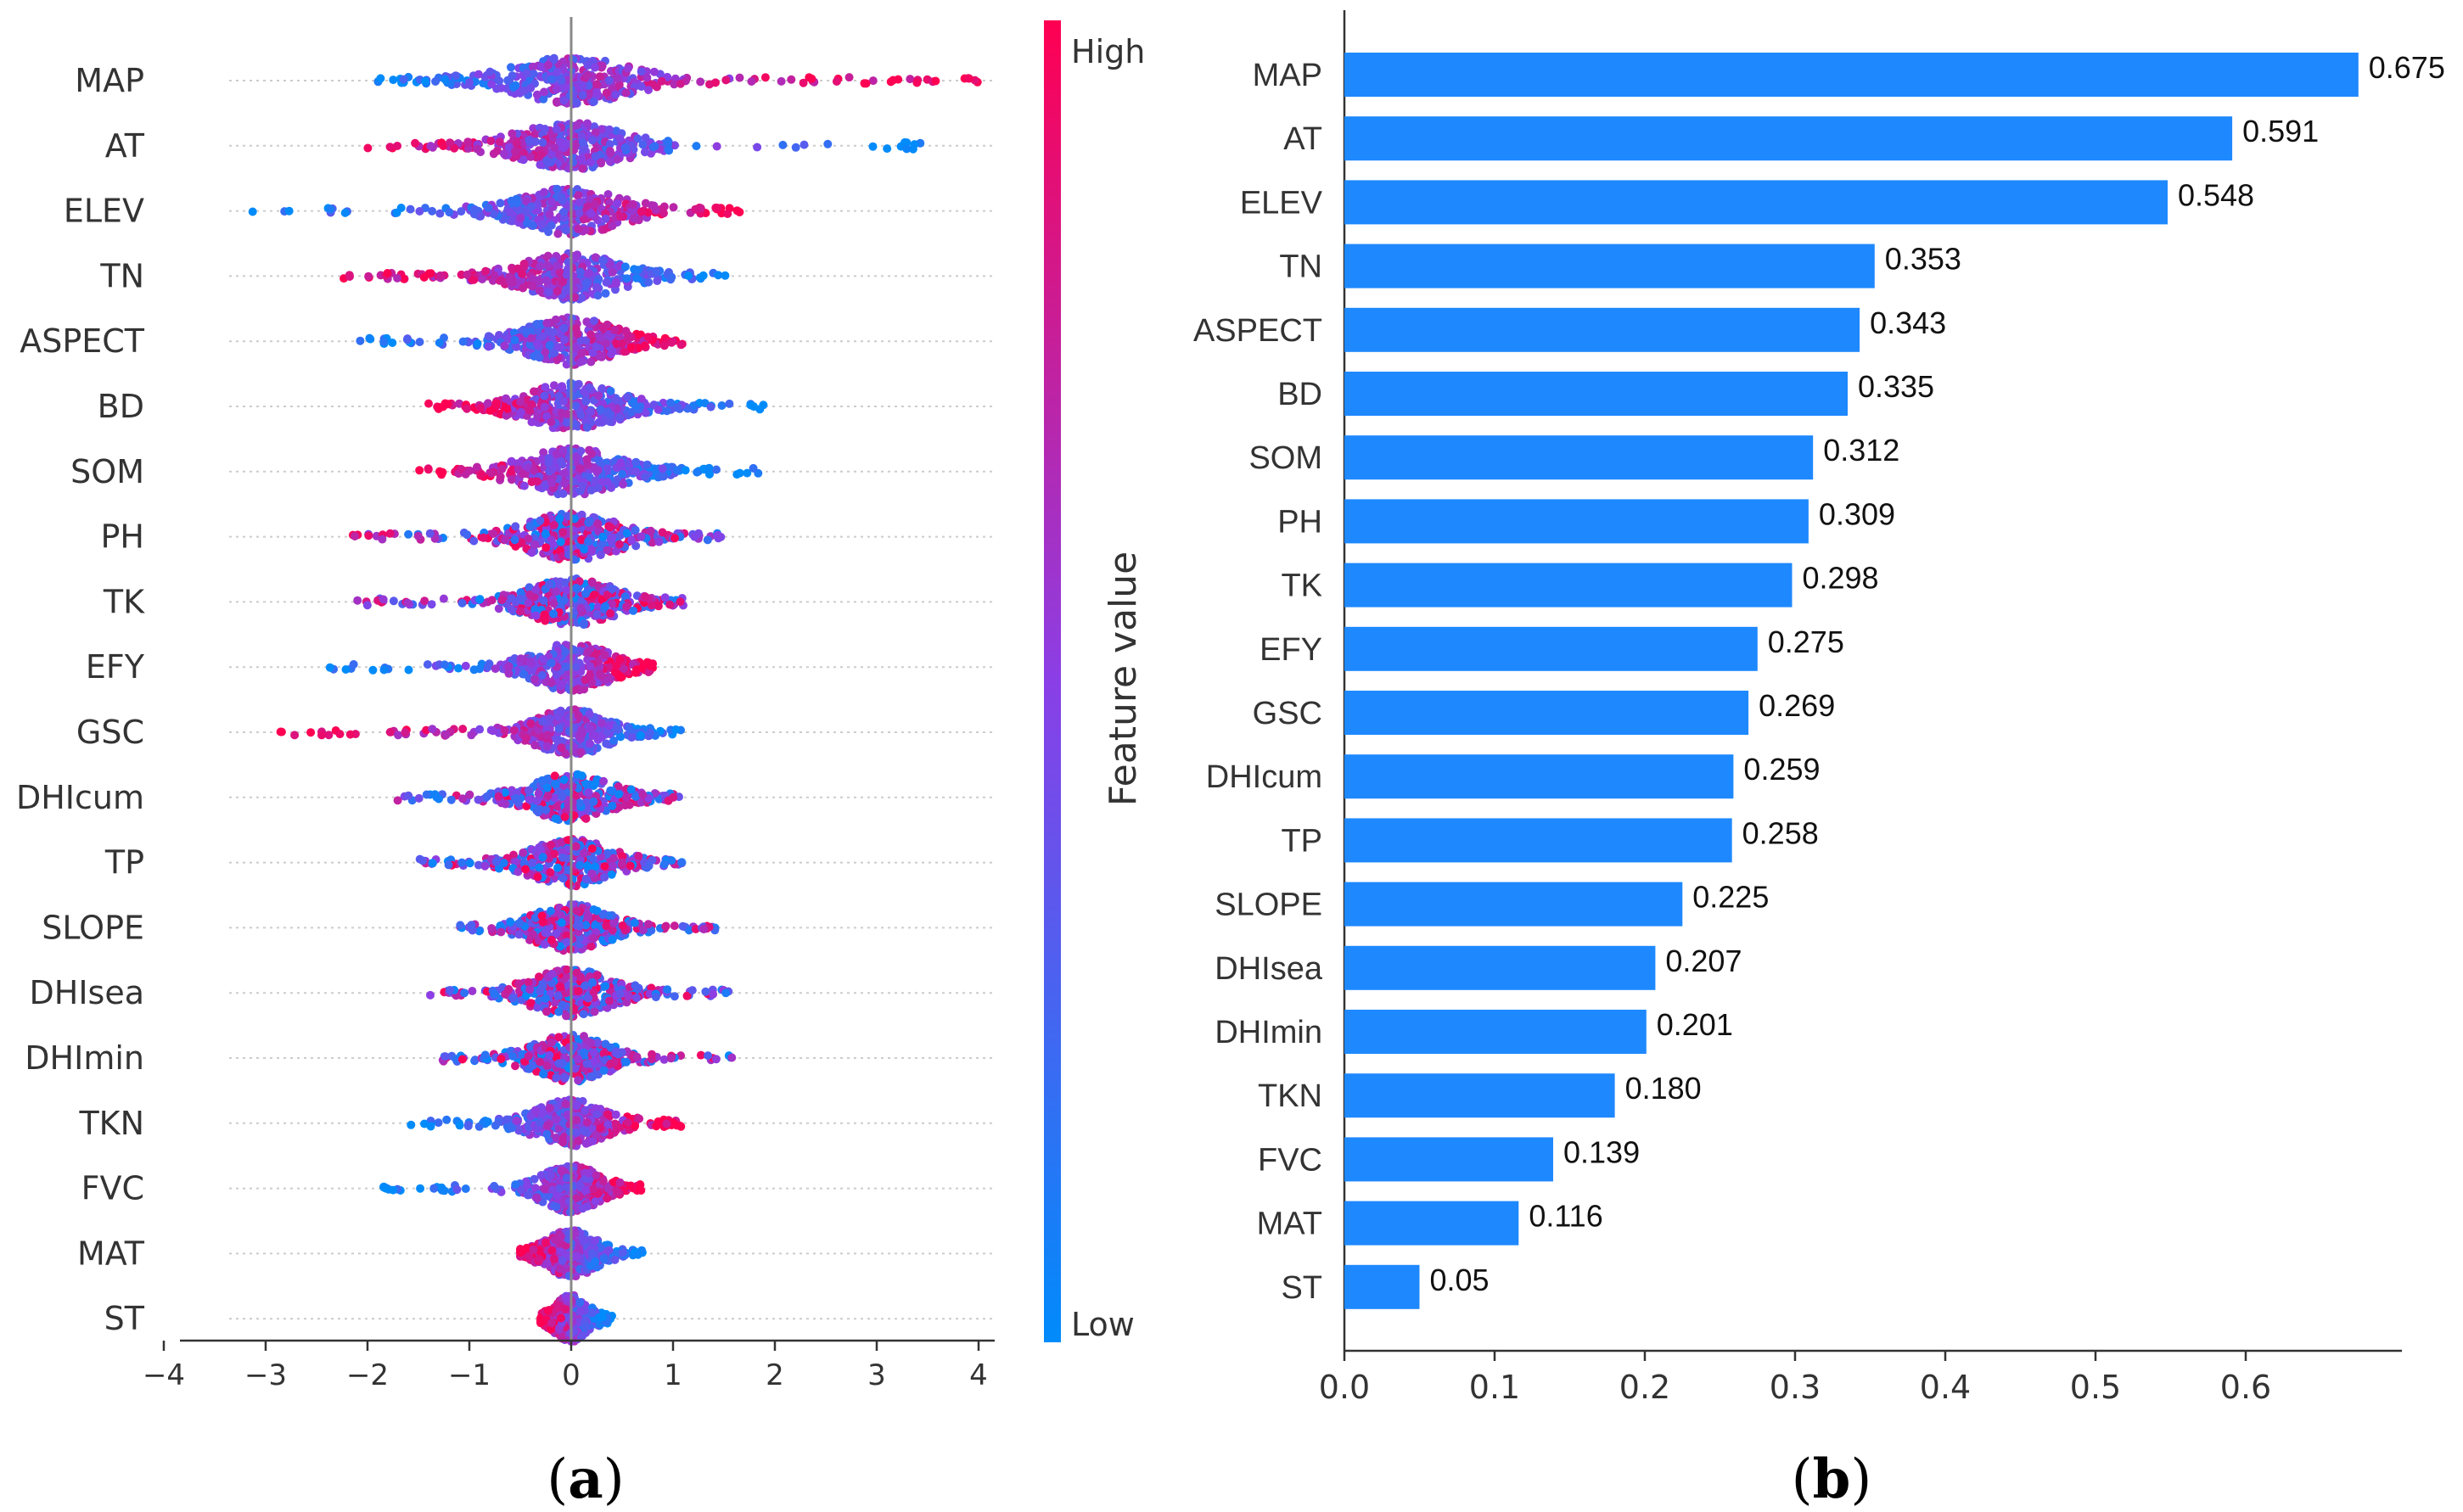  I want to click on feature-label: TP, so click(124, 863).